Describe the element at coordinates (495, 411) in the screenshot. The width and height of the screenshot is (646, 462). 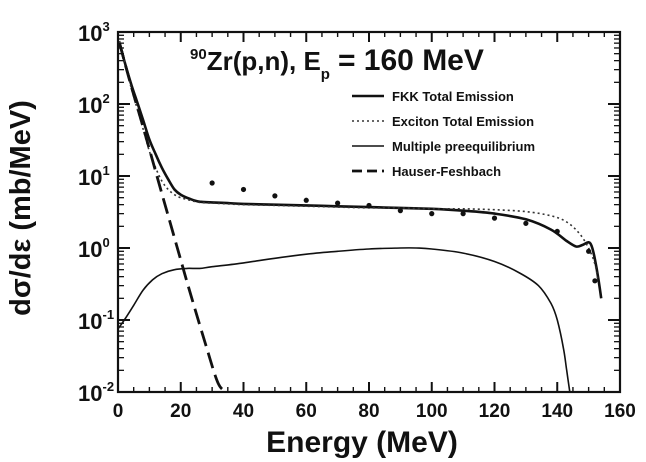
I see `x-tick-label: 120` at that location.